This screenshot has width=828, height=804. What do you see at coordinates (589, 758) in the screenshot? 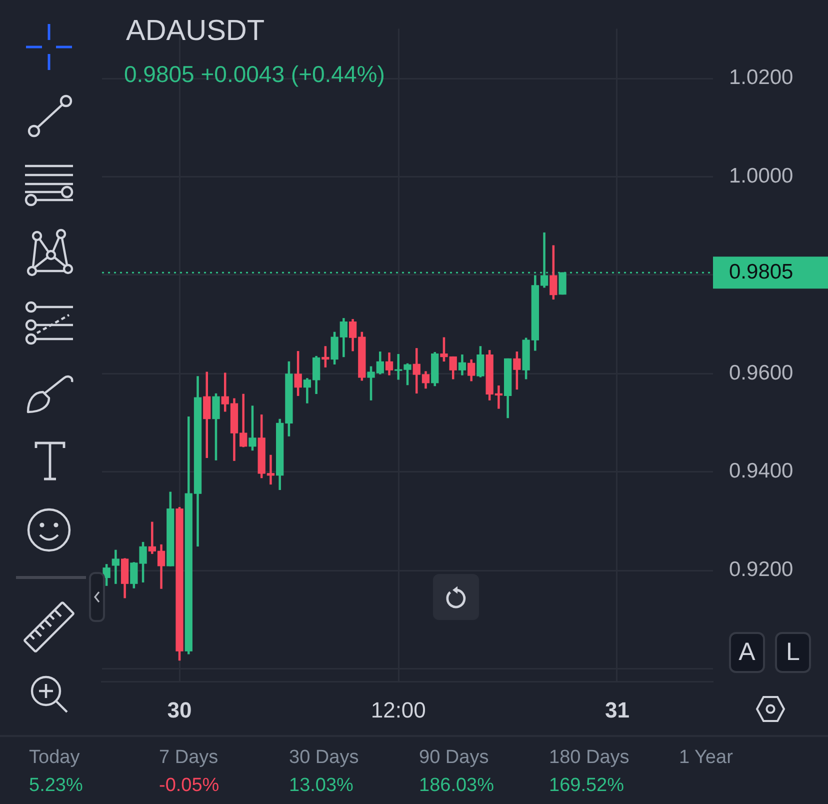
I see `category-label: 180 Days` at bounding box center [589, 758].